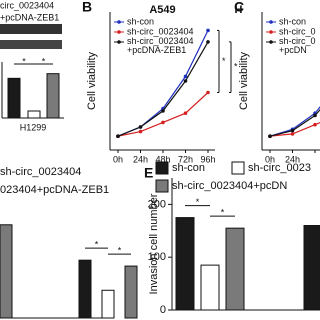  What do you see at coordinates (54, 190) in the screenshot?
I see `legend-label: 023404+pcDNA-ZEB1` at bounding box center [54, 190].